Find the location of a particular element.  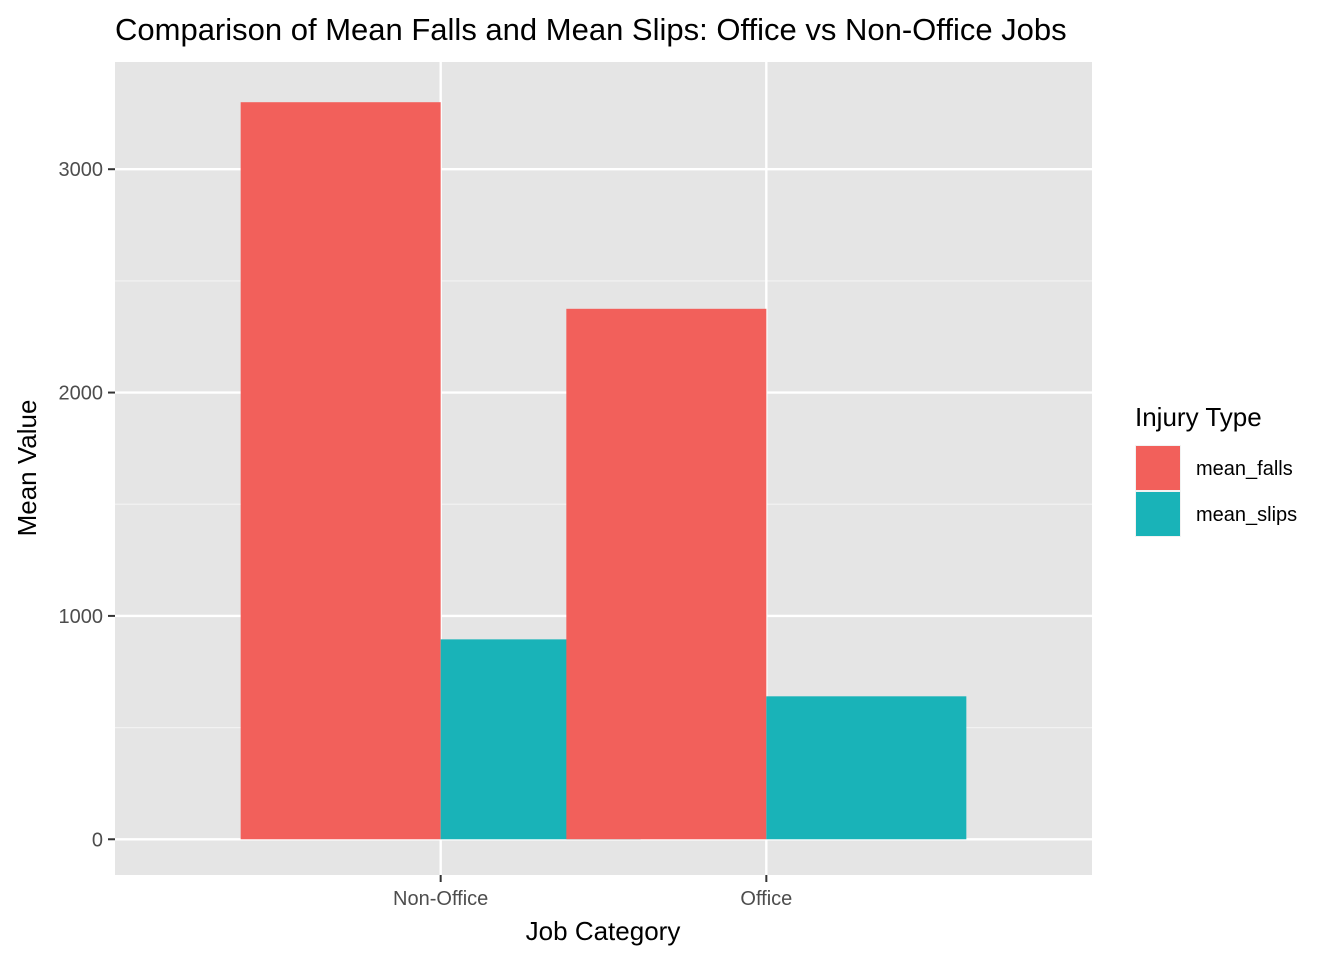

legend-swatch-mean_slips is located at coordinates (1158, 514).